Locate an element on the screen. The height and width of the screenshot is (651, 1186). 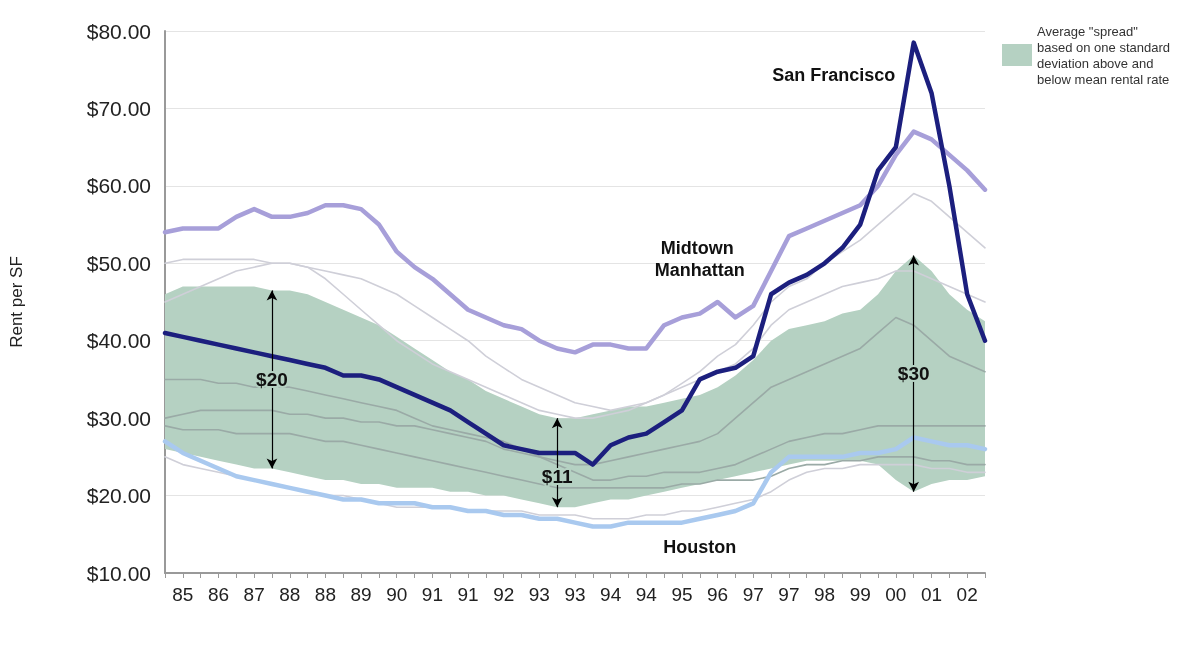
x-tick-label: 89 is located at coordinates (361, 594).